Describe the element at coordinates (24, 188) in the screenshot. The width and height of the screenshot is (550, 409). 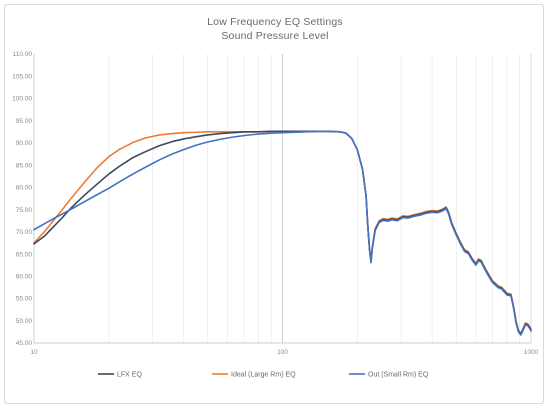
I see `y-tick-label: 80.00` at that location.